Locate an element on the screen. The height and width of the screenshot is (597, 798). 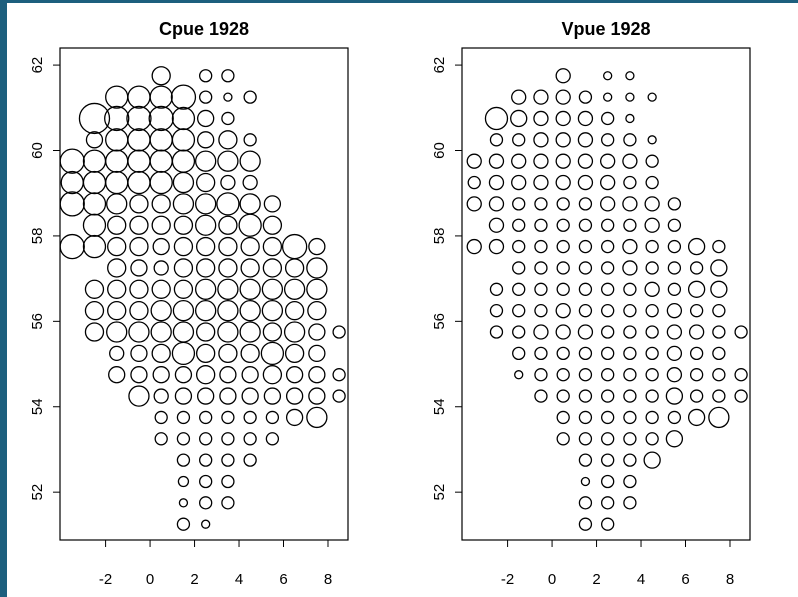
x-tick-label: 4 is located at coordinates (239, 579).